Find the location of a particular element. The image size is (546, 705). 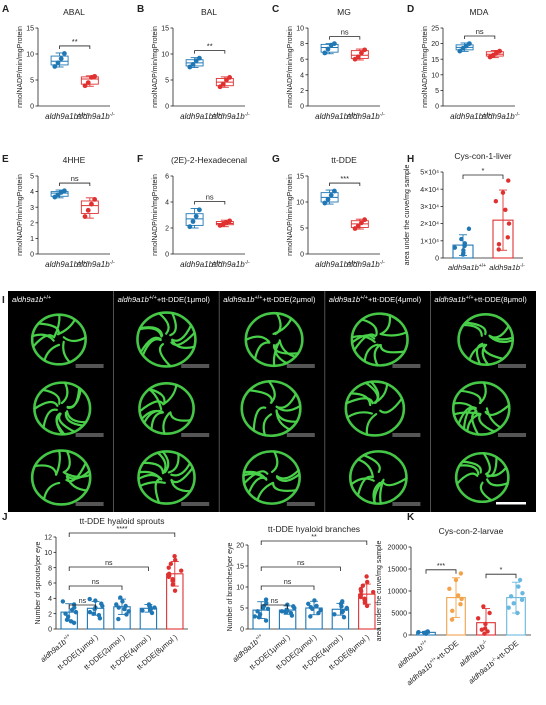

y-tick-label: 0 is located at coordinates (242, 630).